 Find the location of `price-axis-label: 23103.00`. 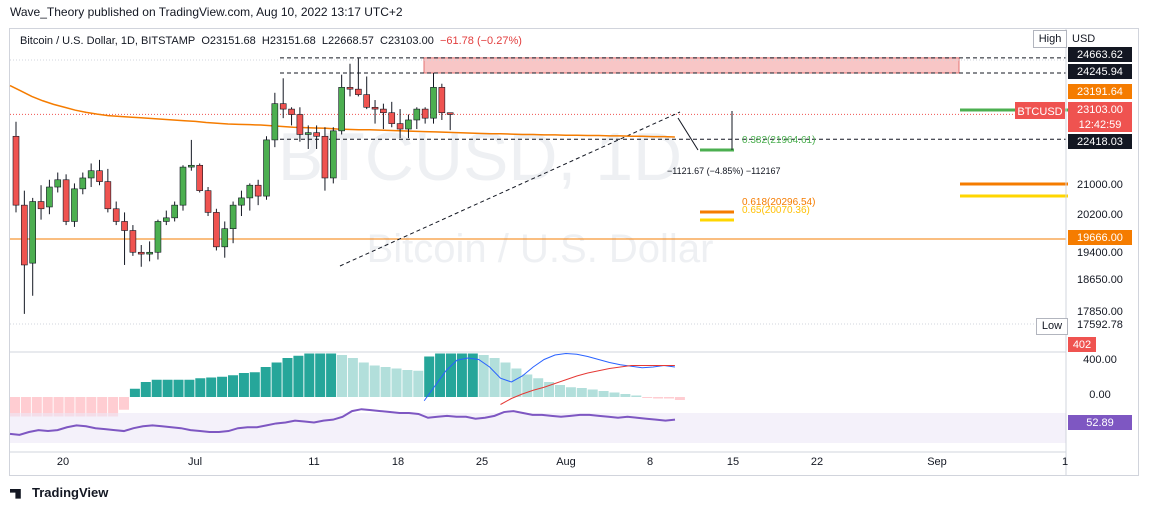

price-axis-label: 23103.00 is located at coordinates (1100, 110).